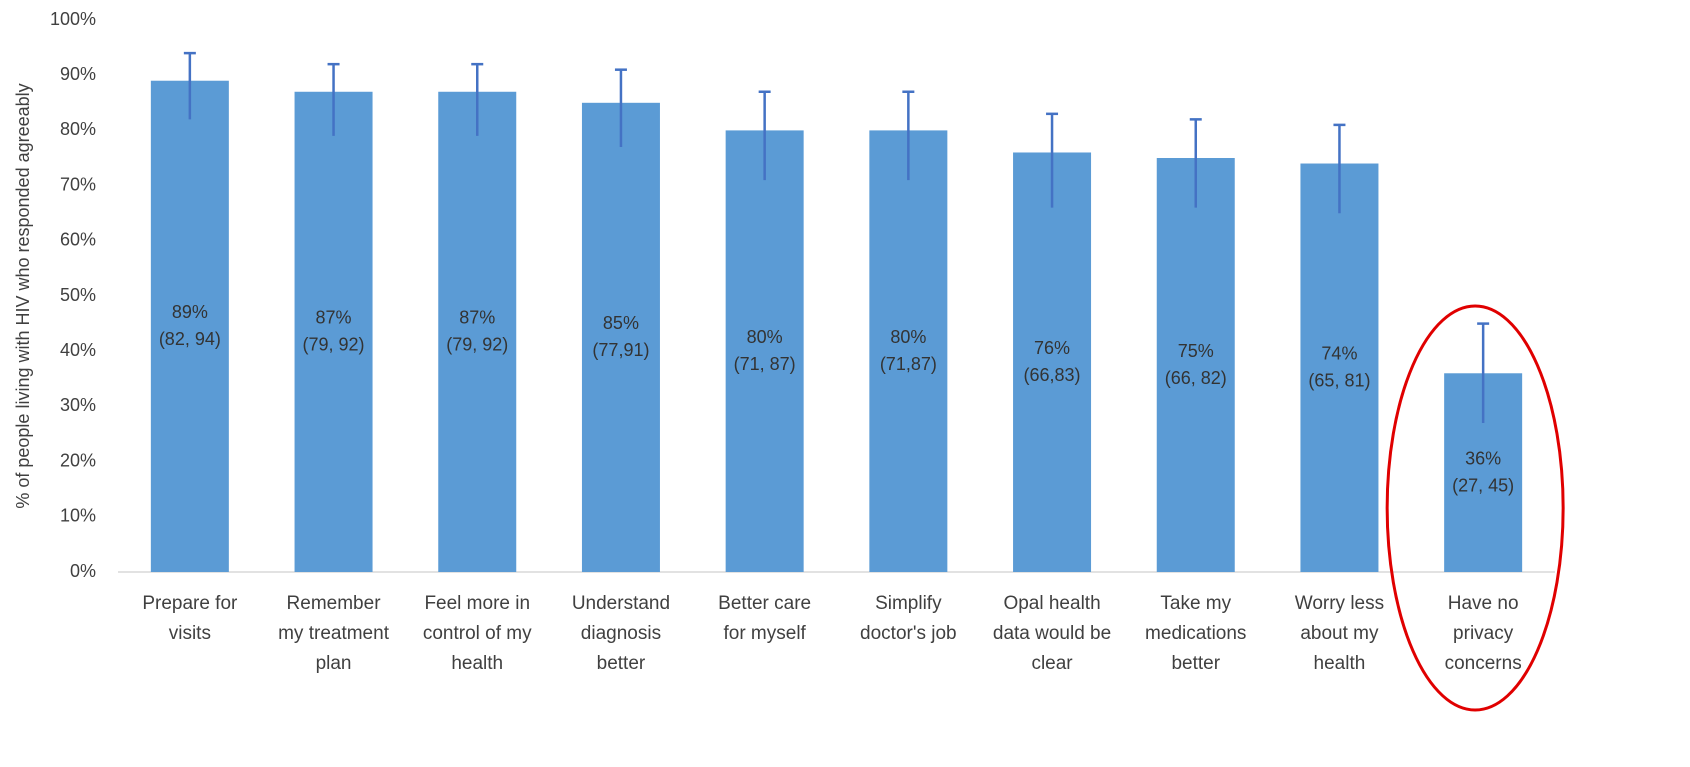 The width and height of the screenshot is (1690, 767). I want to click on x-tick-label: diagnosis, so click(621, 633).